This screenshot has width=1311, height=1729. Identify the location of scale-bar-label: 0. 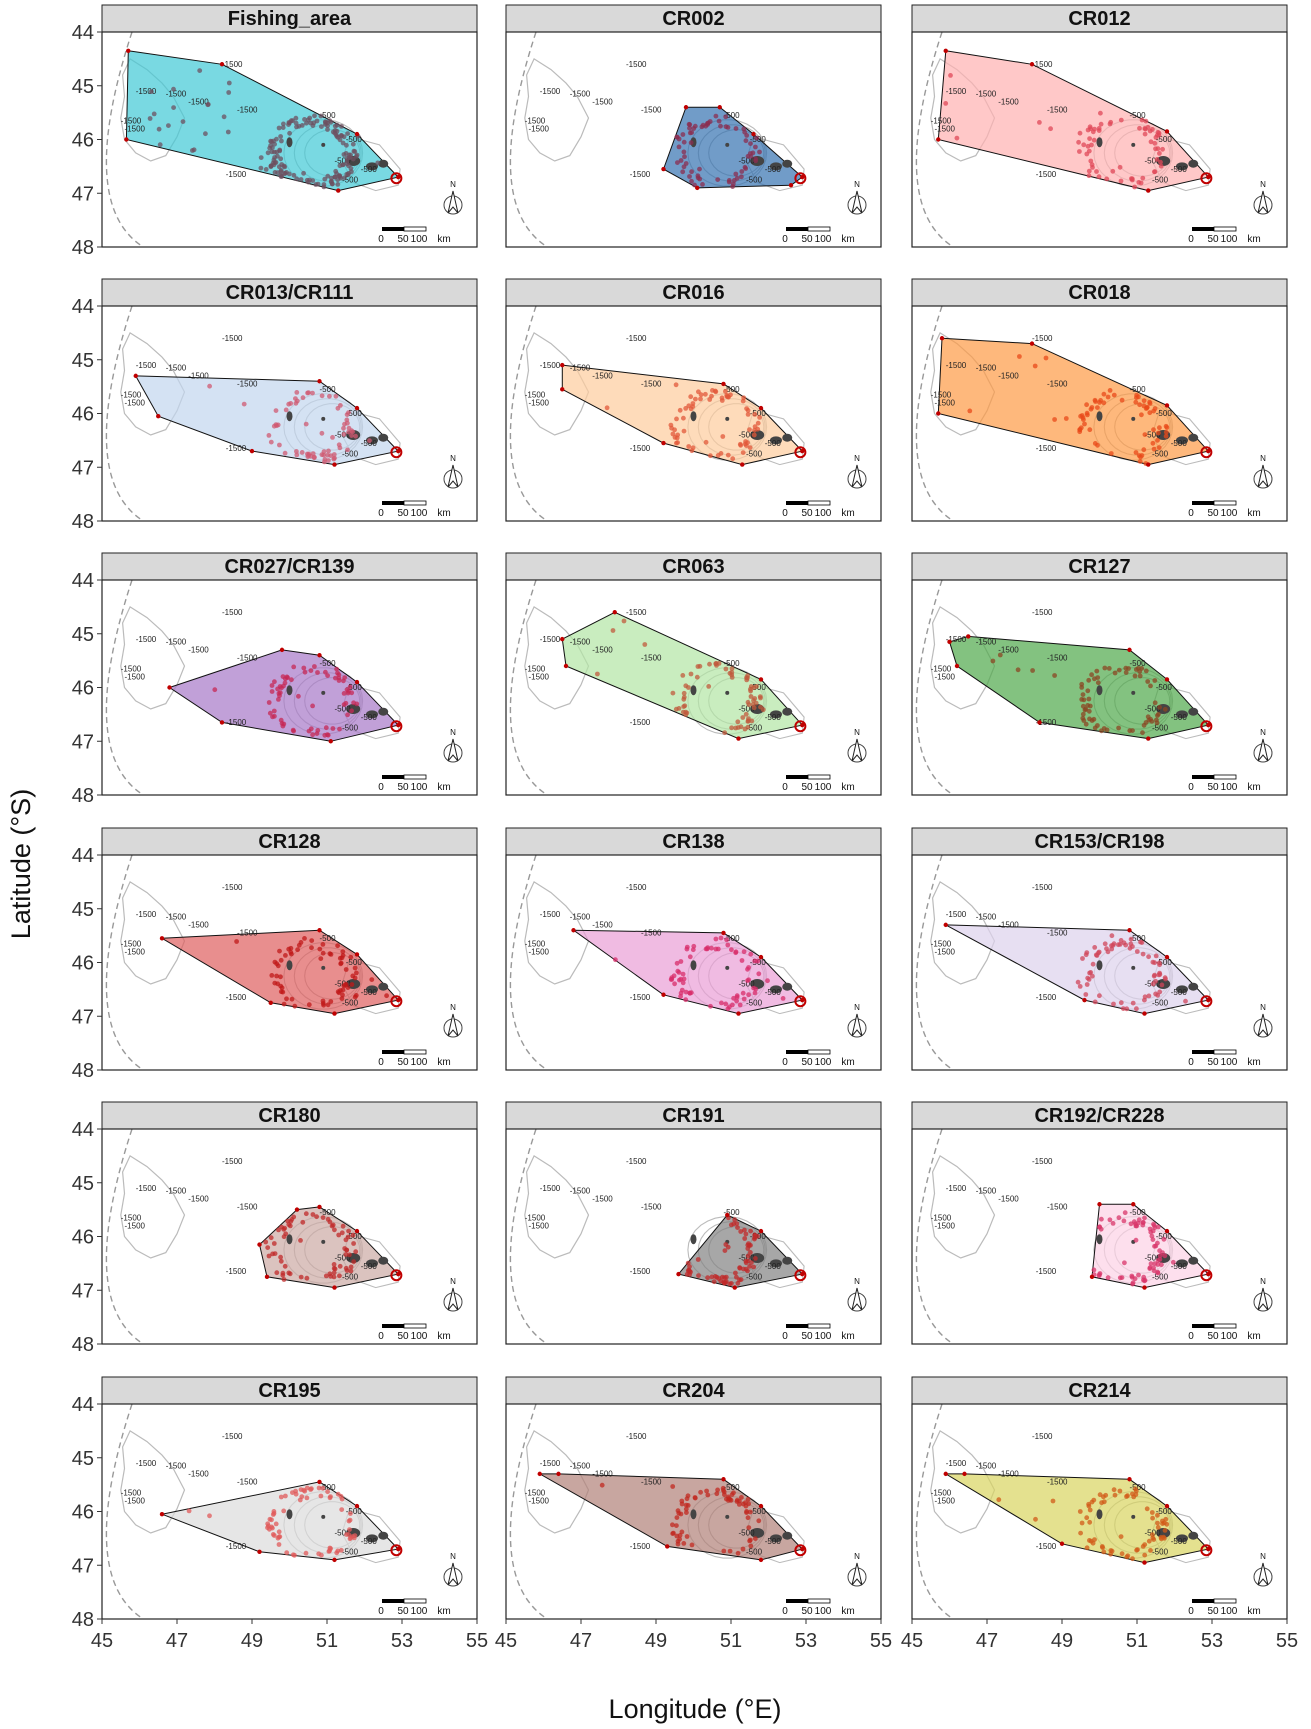
(785, 787).